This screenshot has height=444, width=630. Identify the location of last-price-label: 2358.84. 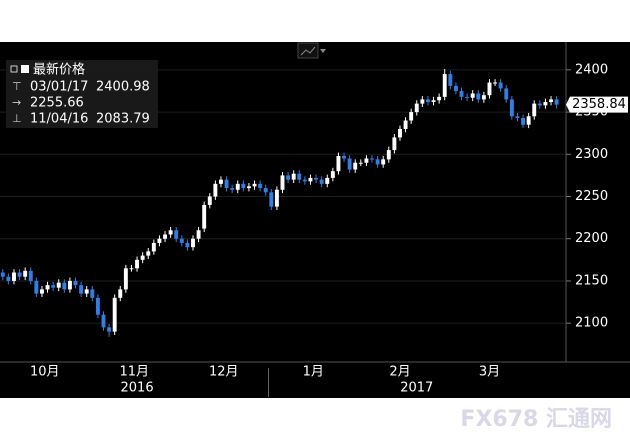
(599, 104).